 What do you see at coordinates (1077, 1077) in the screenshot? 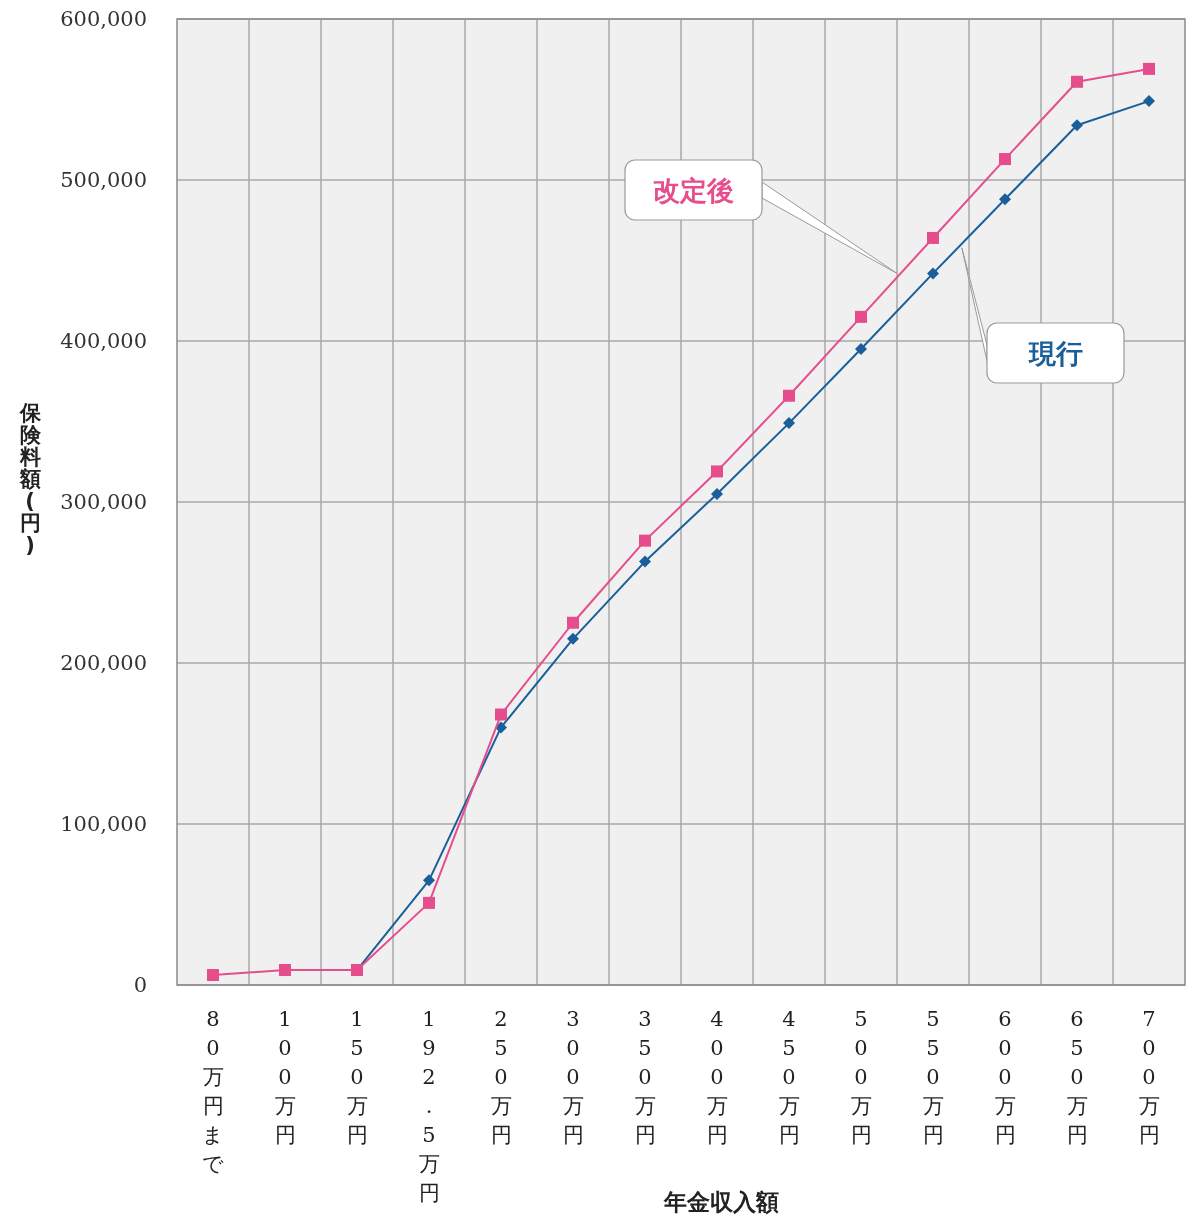
I see `x-tick-label: 650万円` at bounding box center [1077, 1077].